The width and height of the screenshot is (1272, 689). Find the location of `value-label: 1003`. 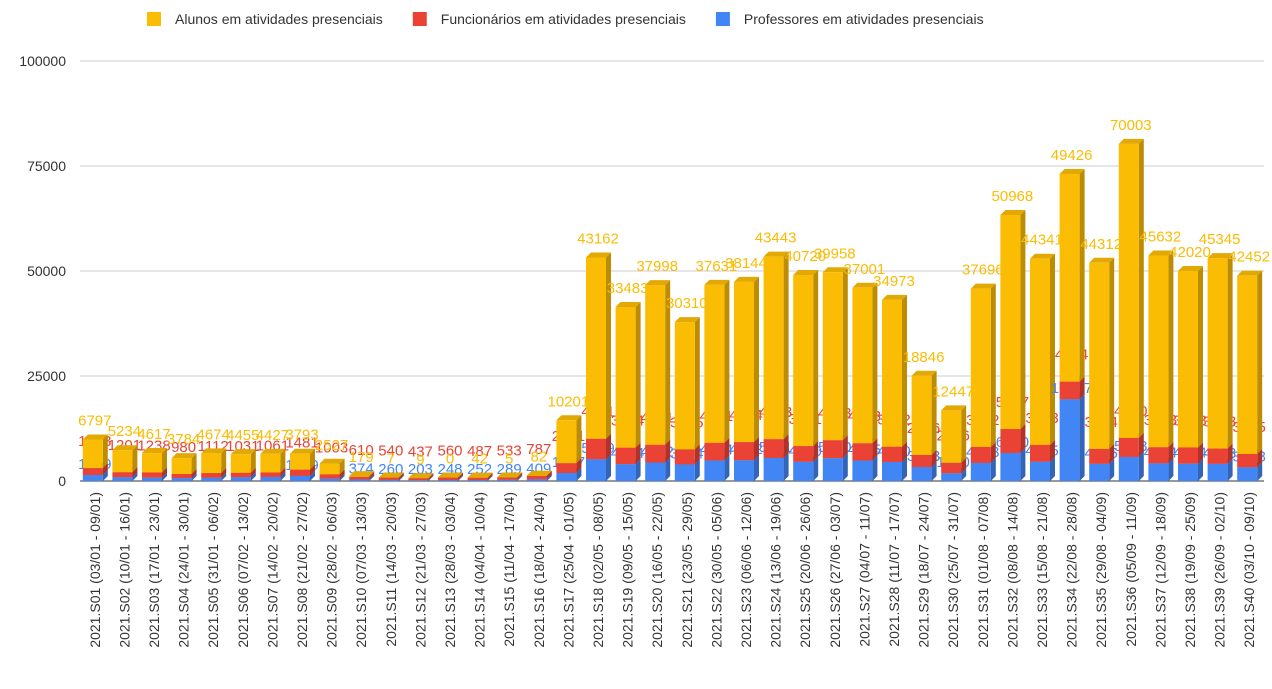

value-label: 1003 is located at coordinates (331, 447).